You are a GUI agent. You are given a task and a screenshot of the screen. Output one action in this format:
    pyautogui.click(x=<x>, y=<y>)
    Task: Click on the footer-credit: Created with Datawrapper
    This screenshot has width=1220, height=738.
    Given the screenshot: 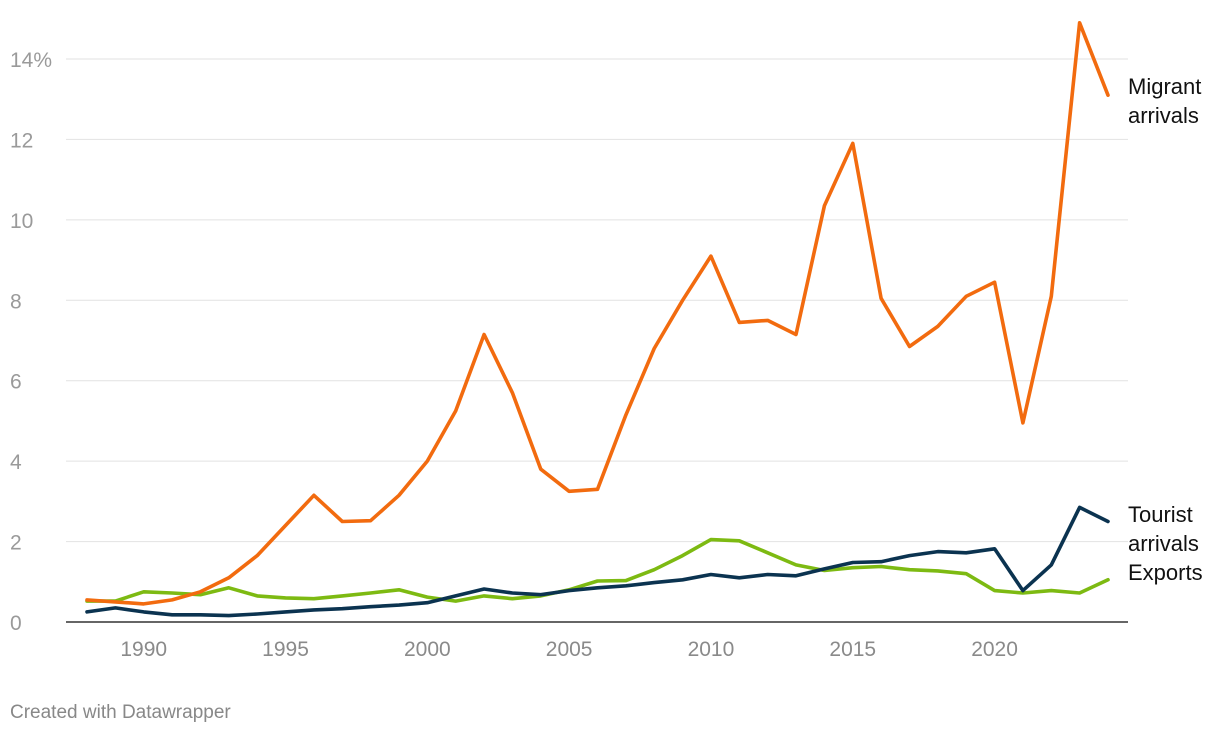 What is the action you would take?
    pyautogui.click(x=120, y=712)
    